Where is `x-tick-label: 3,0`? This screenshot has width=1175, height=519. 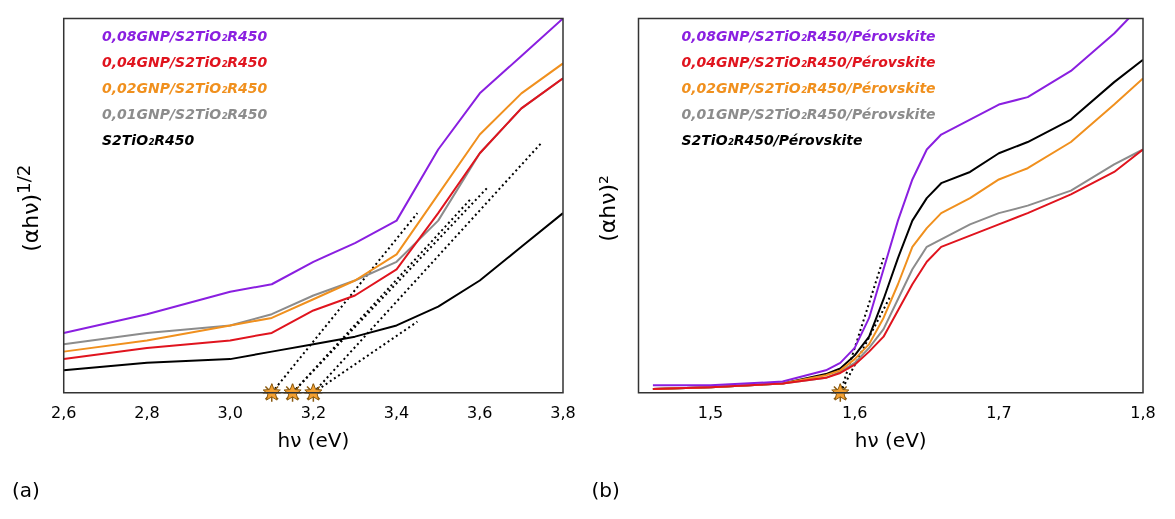 x-tick-label: 3,0 is located at coordinates (230, 412).